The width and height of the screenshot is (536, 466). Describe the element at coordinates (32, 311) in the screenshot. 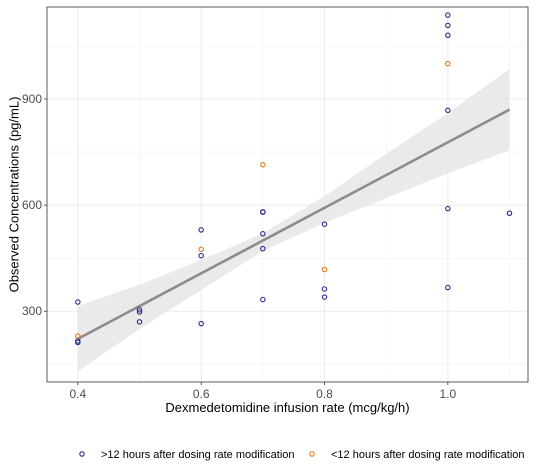

I see `y-tick-label: 300` at that location.